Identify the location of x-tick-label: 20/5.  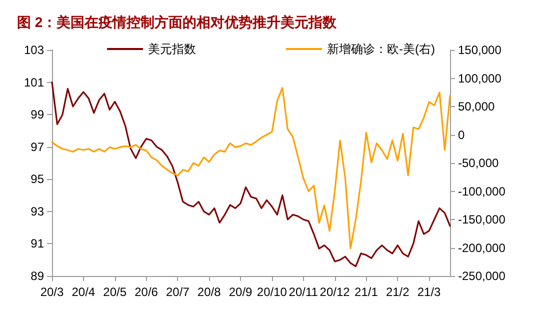
(115, 292).